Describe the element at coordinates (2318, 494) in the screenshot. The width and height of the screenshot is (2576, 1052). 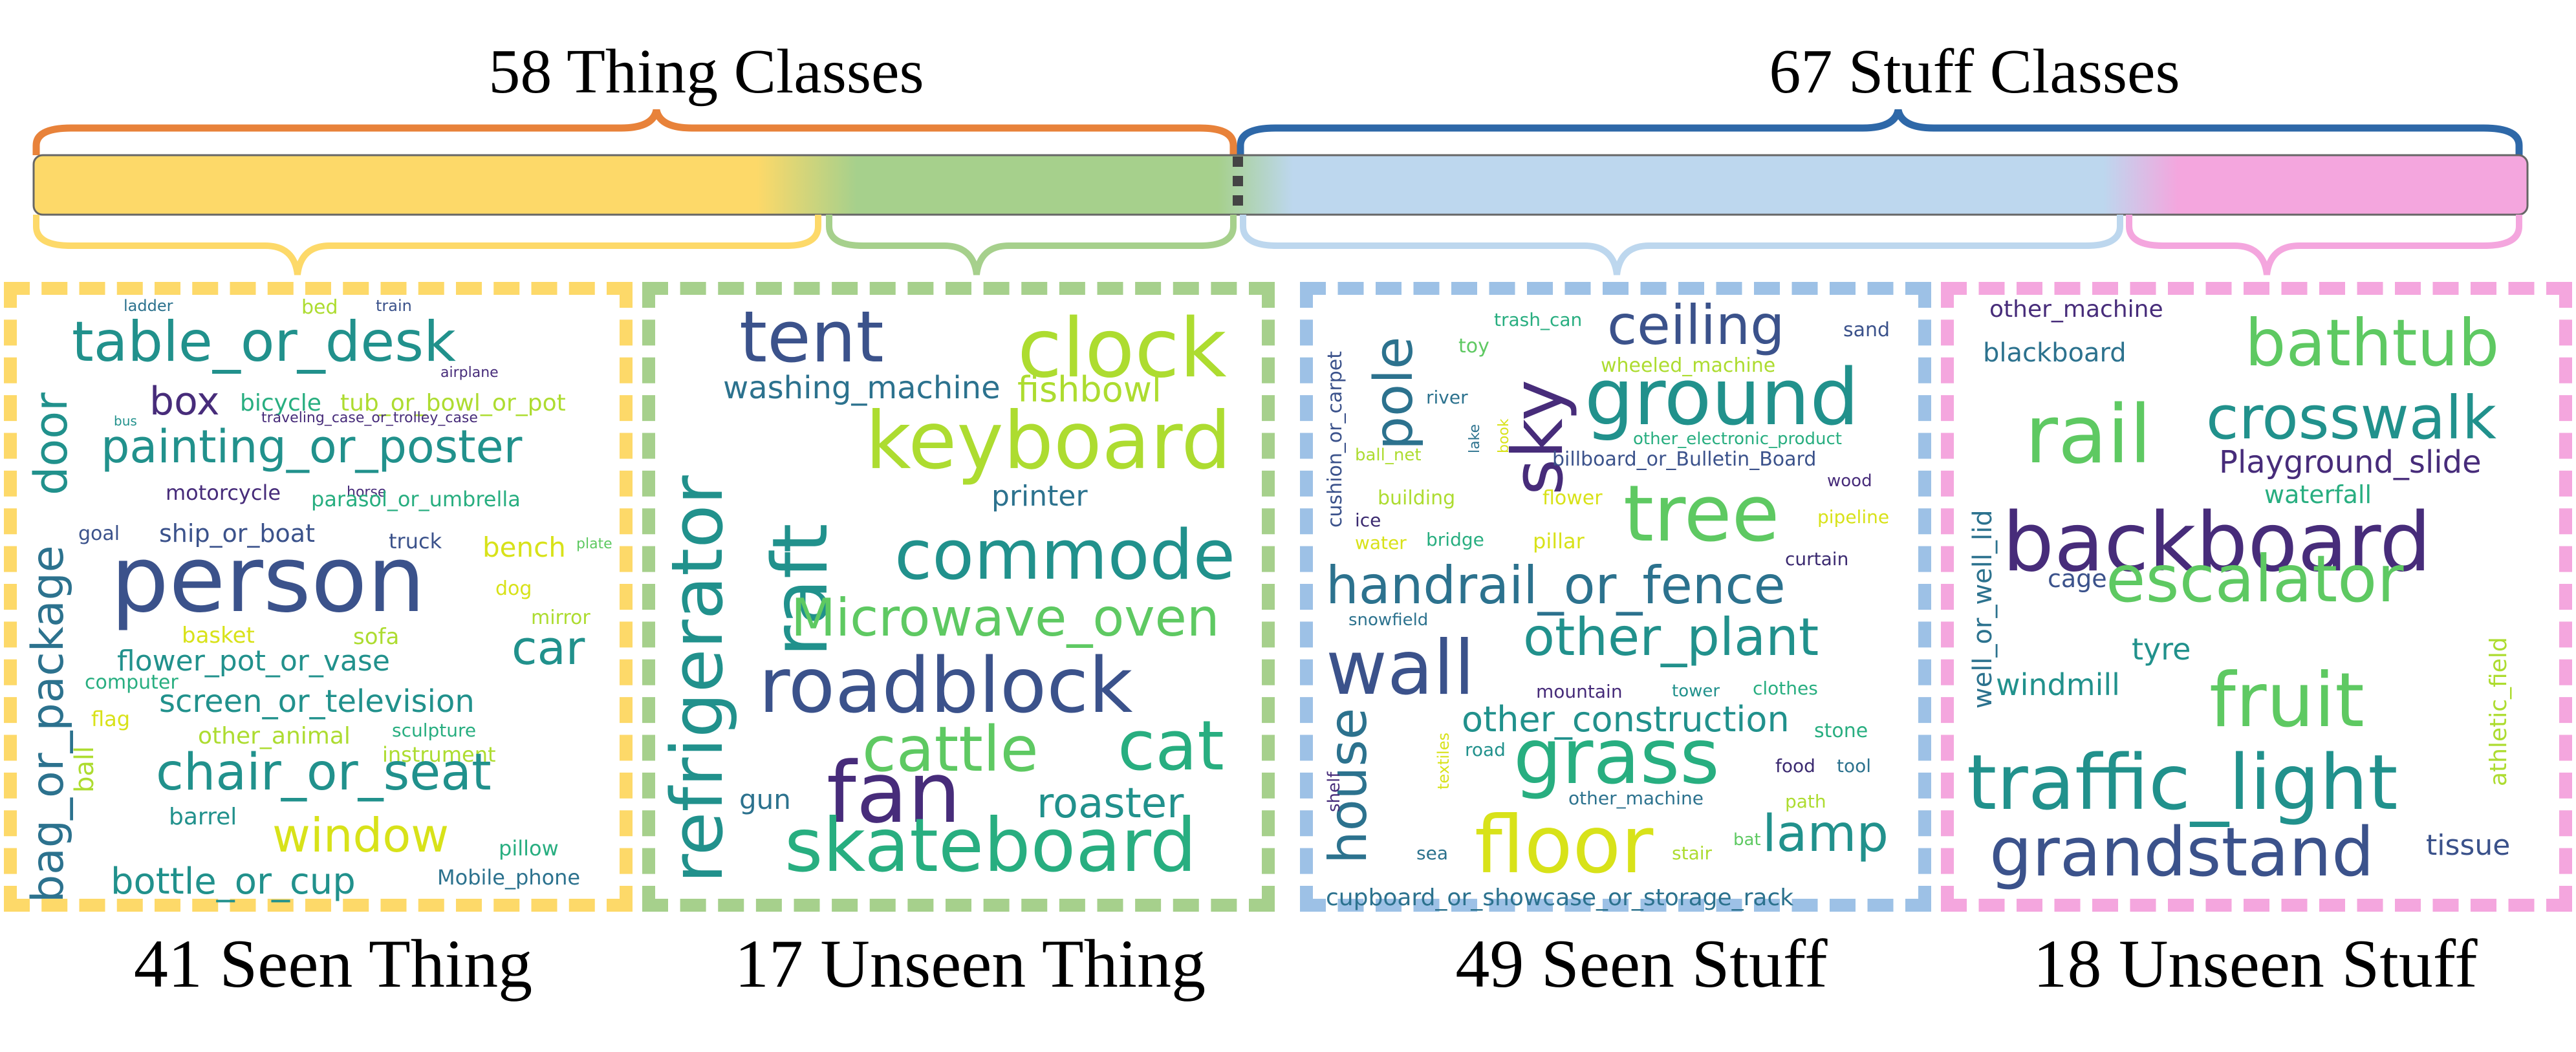
I see `wordcloud-word: waterfall` at that location.